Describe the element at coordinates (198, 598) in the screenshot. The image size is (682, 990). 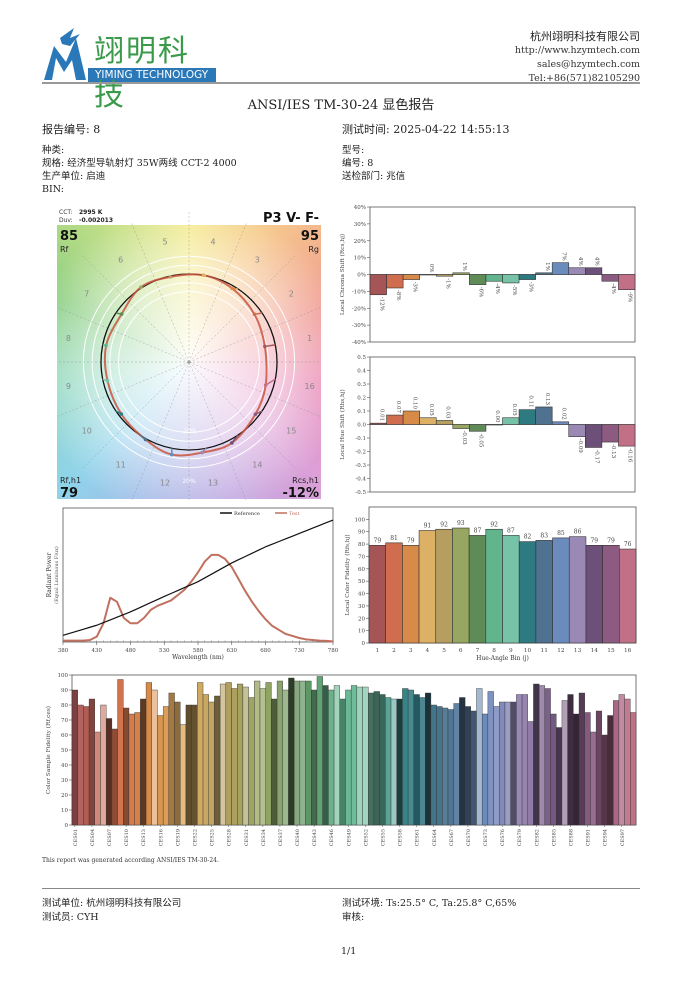
I see `spectrum-line-test` at that location.